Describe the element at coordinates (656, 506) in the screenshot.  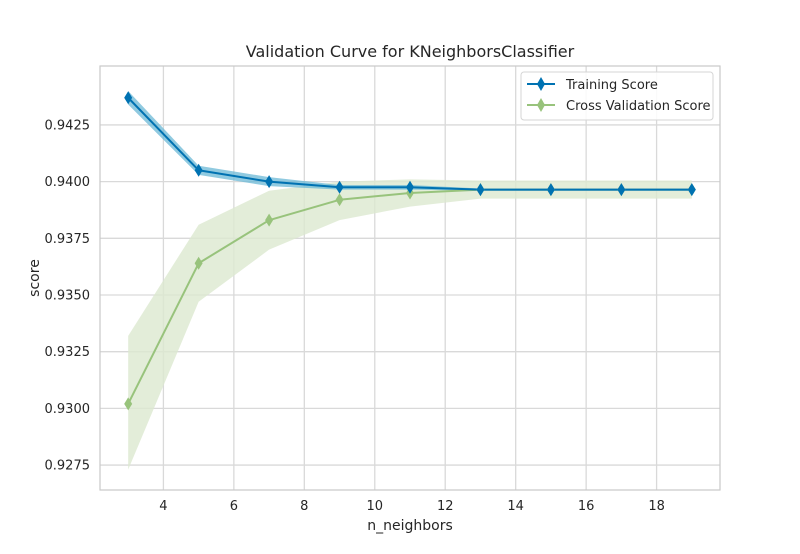
I see `x-tick-label: 18` at that location.